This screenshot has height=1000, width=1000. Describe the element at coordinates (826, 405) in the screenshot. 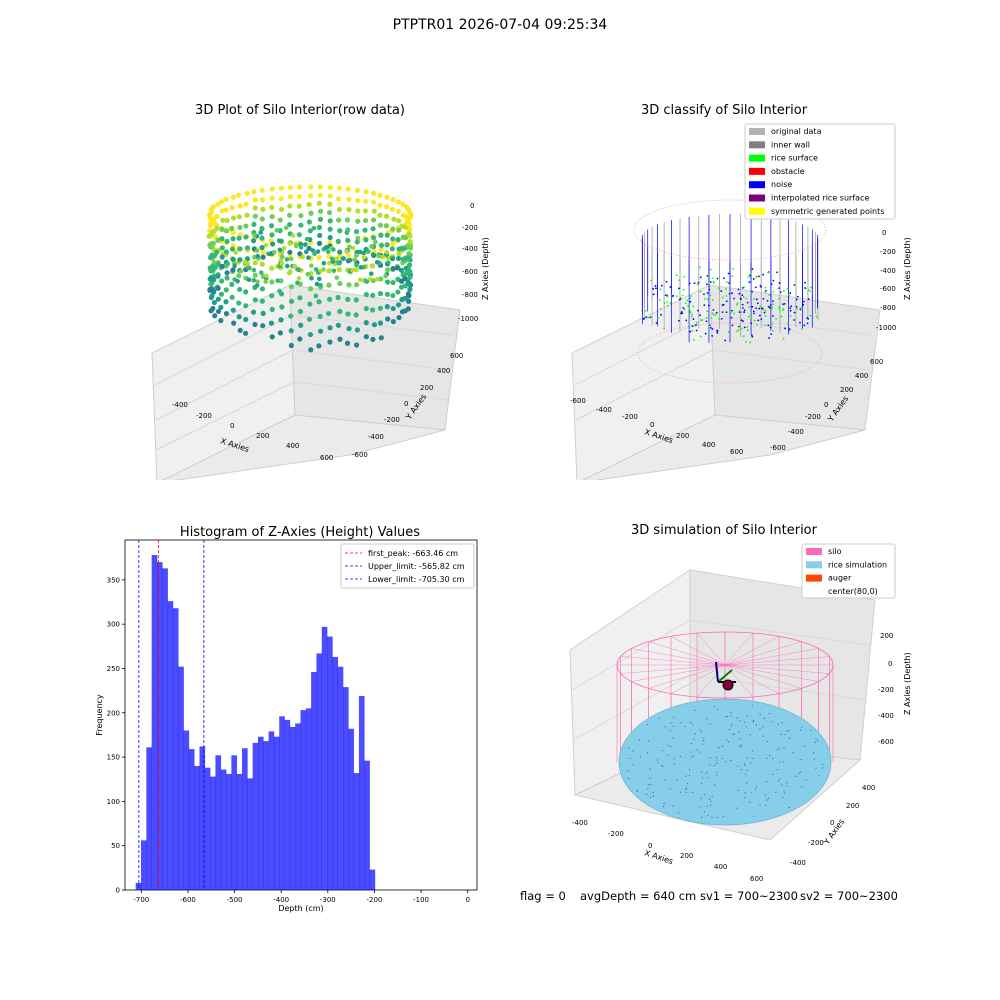

I see `classify-y-ticks: 600 400 200 0 -200 -400 -600` at that location.